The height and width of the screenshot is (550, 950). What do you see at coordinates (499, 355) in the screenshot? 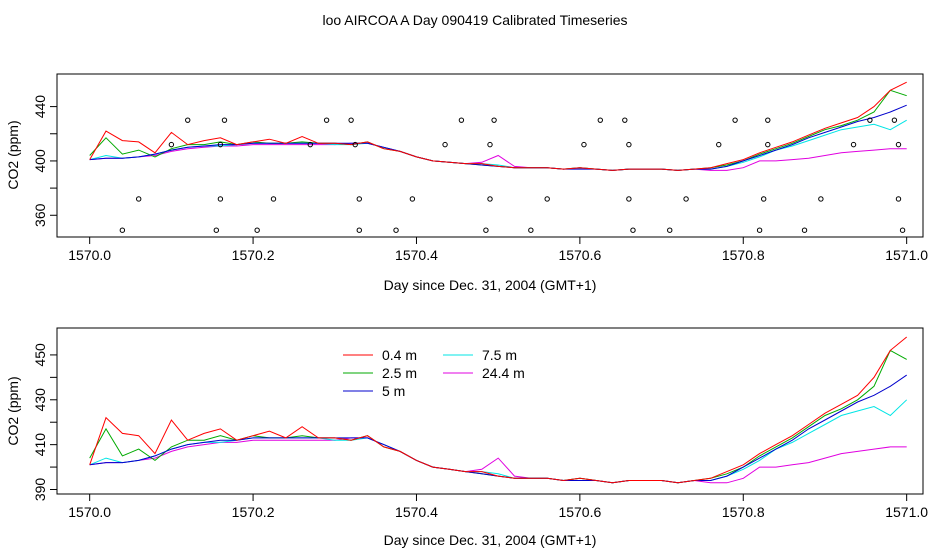
I see `legend-label: 7.5 m` at bounding box center [499, 355].